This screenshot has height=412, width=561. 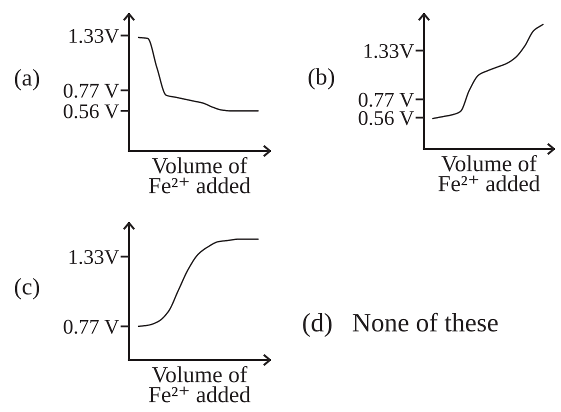 I want to click on text: (a), so click(x=27, y=79).